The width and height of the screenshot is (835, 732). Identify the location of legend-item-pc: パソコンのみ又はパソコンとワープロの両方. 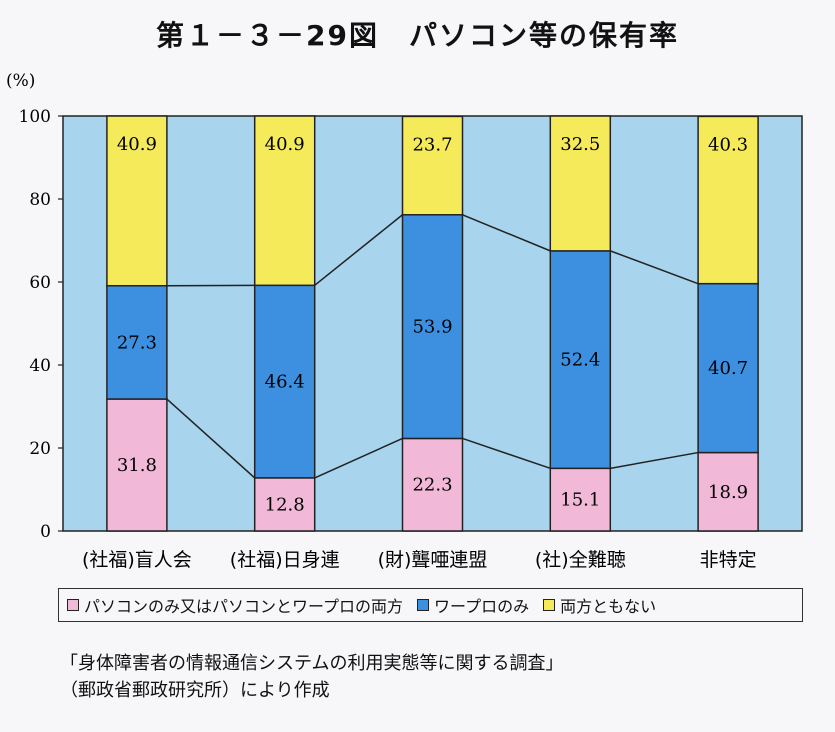
(235, 605).